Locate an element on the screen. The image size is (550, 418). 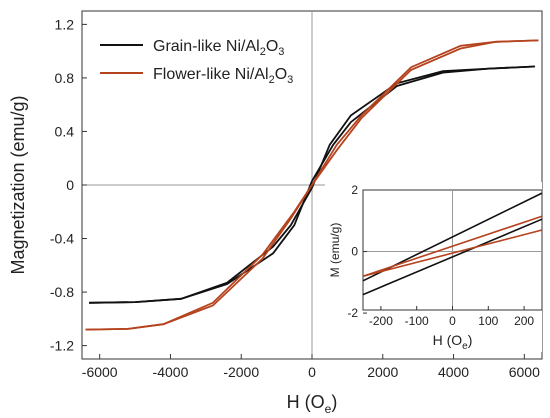
x-axis-label-main: H (O is located at coordinates (306, 402).